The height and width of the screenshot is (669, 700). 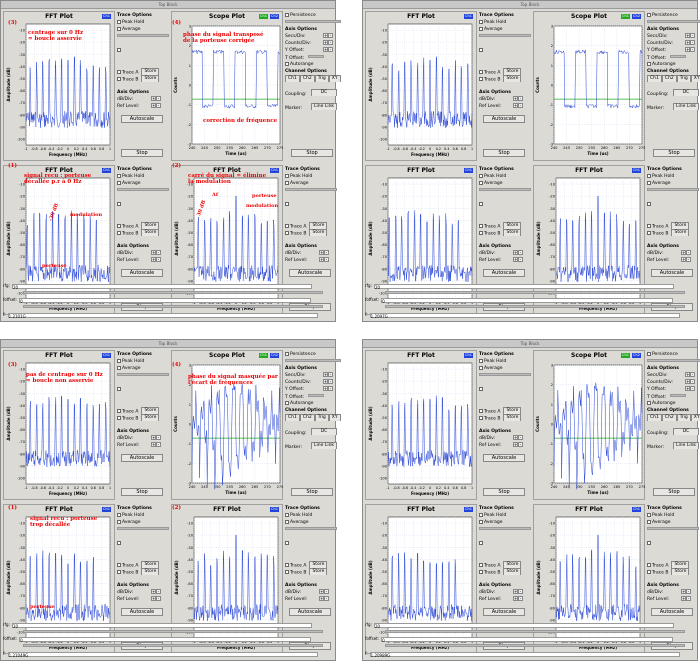 I want to click on channel-tab: XY, so click(x=334, y=417).